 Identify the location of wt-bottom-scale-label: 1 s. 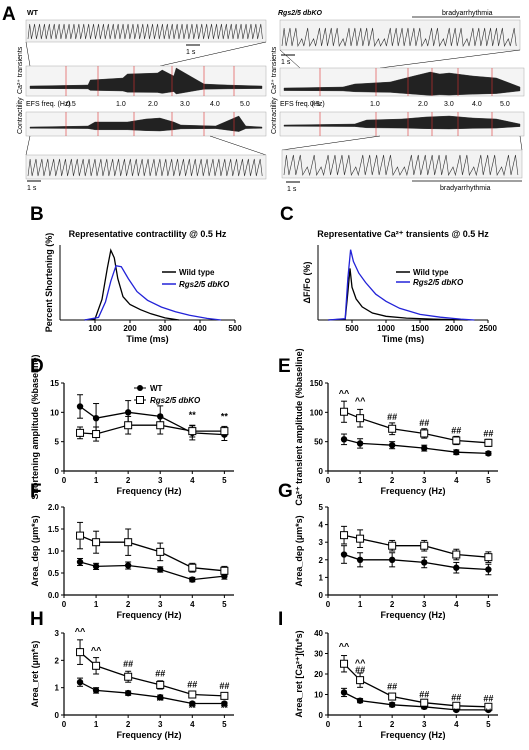
(32, 188).